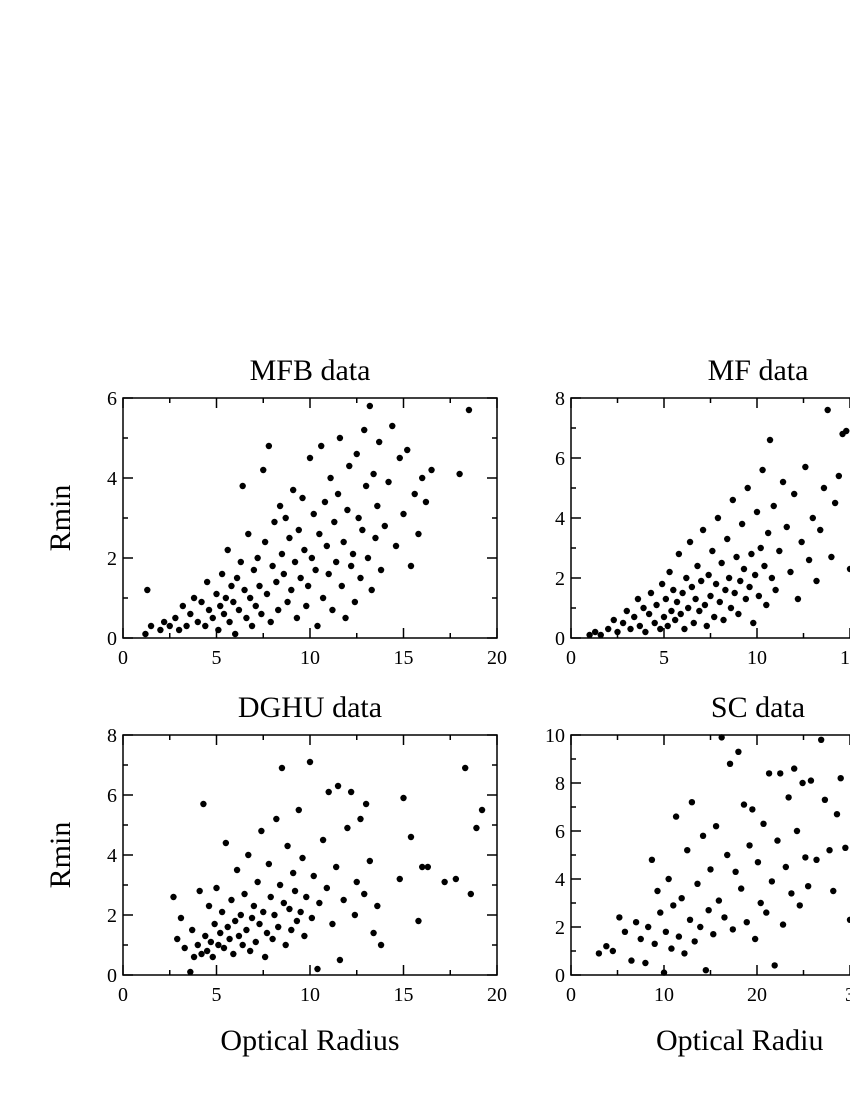 The image size is (850, 1100). Describe the element at coordinates (847, 995) in the screenshot. I see `x-tick-label: 3` at that location.